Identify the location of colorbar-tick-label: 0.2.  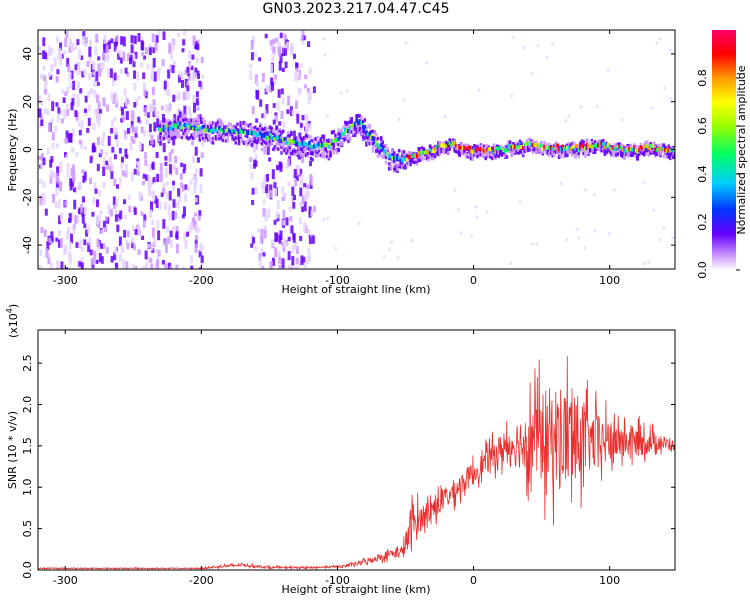
(702, 222).